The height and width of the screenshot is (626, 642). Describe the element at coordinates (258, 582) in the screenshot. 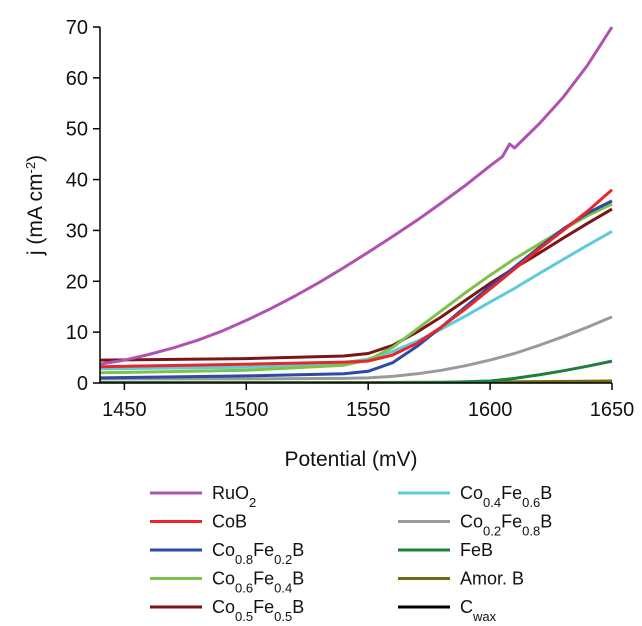

I see `legend-label: Co0.6Fe0.4B` at that location.